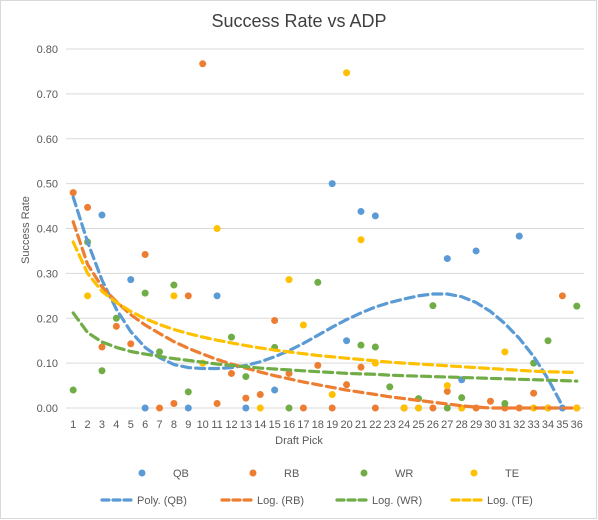  Describe the element at coordinates (162, 501) in the screenshot. I see `legend-label: Poly. (QB)` at that location.